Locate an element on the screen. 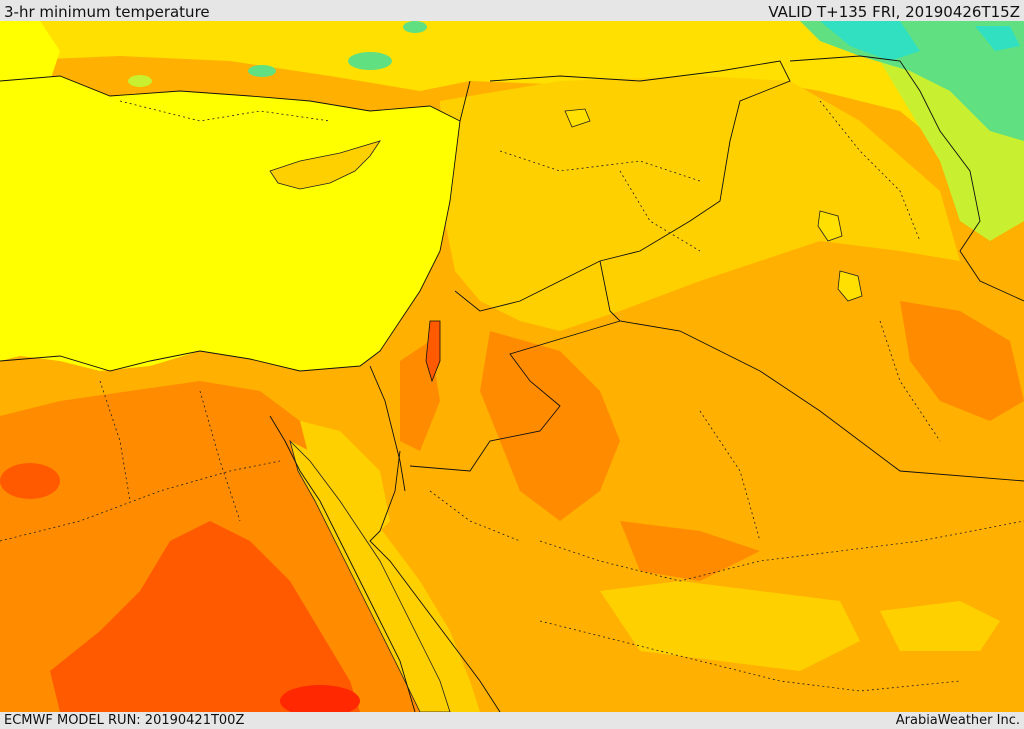 The height and width of the screenshot is (729, 1024). valid-time-label: VALID T+135 FRI, 20190426T15Z is located at coordinates (894, 12).